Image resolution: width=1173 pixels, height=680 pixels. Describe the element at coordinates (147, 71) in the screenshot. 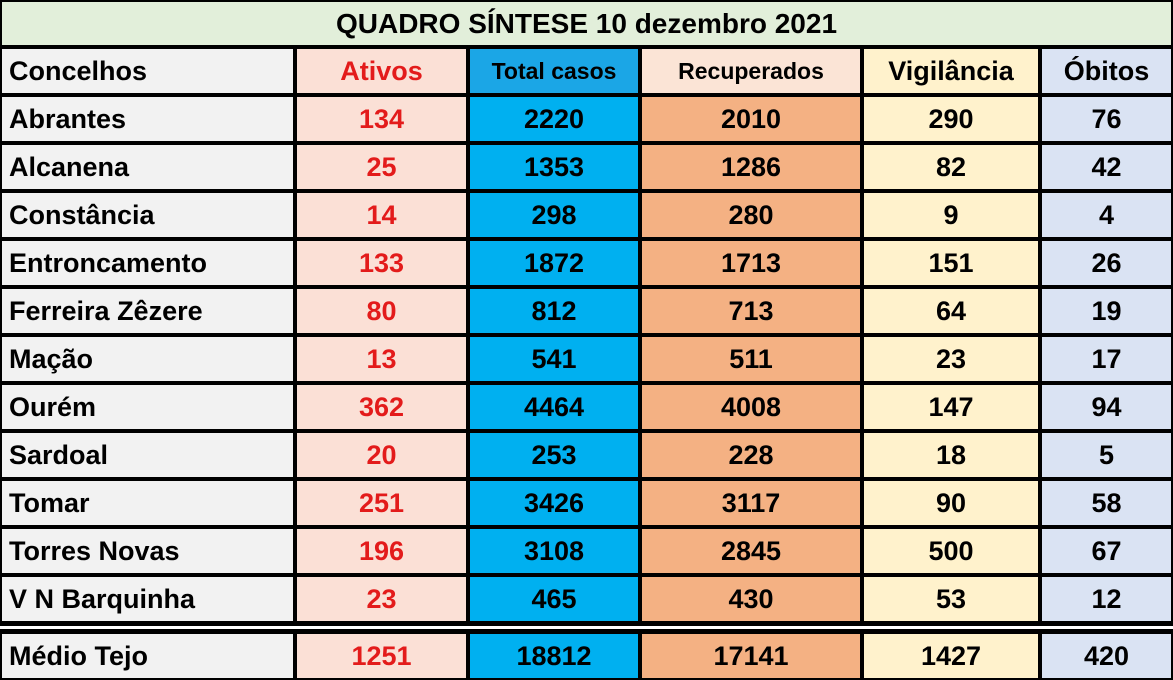

I see `header-cell: Concelhos` at that location.